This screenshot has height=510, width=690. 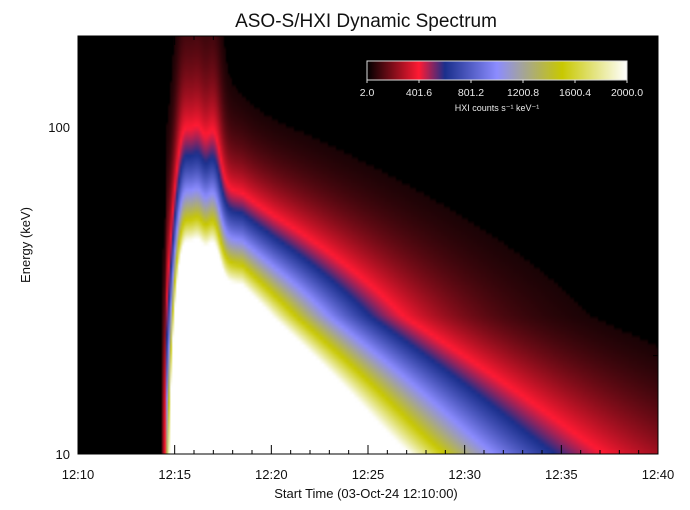 What do you see at coordinates (419, 93) in the screenshot?
I see `colorbar-tick-label: 401.6` at bounding box center [419, 93].